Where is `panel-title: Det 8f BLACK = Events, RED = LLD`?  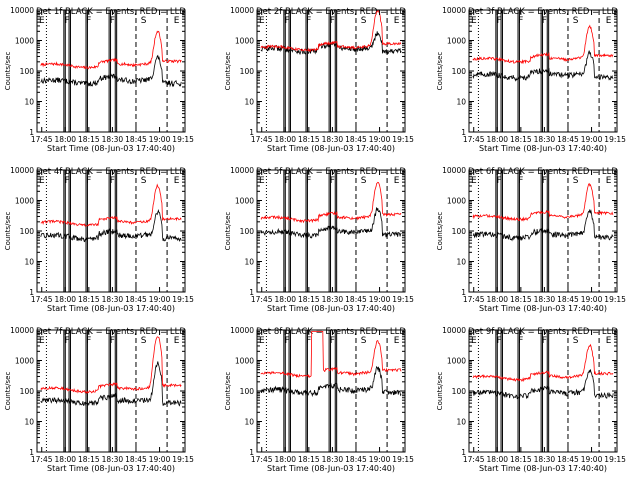 panel-title: Det 8f BLACK = Events, RED = LLD is located at coordinates (331, 332).